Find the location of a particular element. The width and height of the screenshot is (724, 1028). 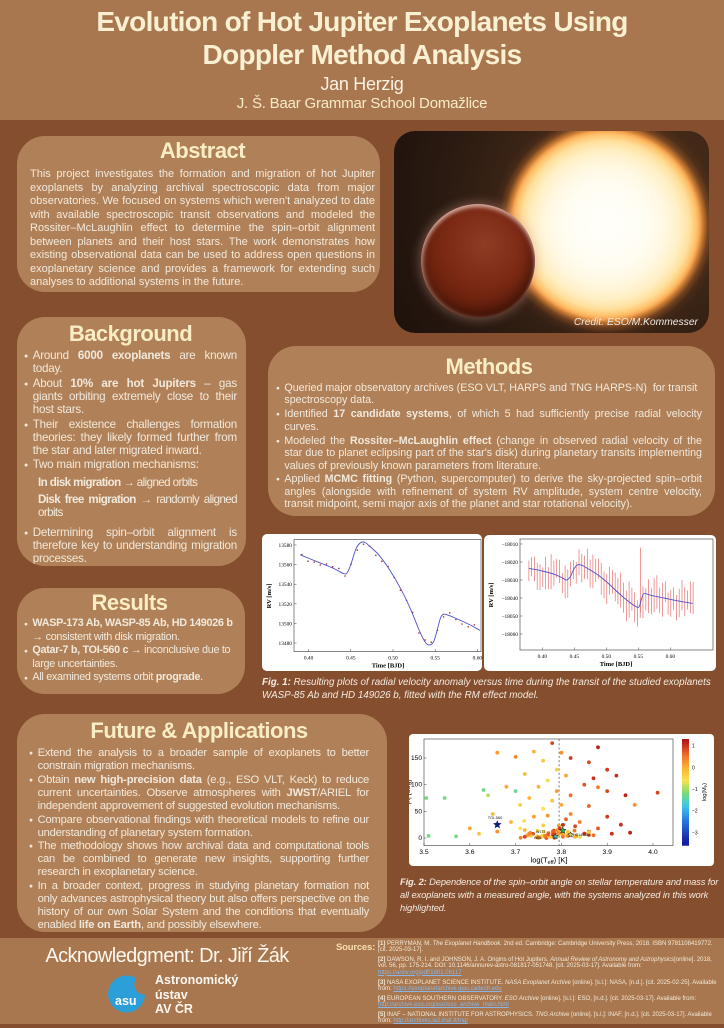

svg-text: −18050 is located at coordinates (509, 617).